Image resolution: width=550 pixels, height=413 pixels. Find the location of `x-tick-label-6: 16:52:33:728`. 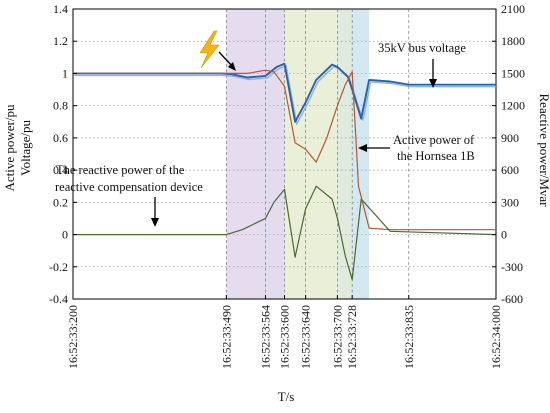

x-tick-label-6: 16:52:33:728 is located at coordinates (352, 337).